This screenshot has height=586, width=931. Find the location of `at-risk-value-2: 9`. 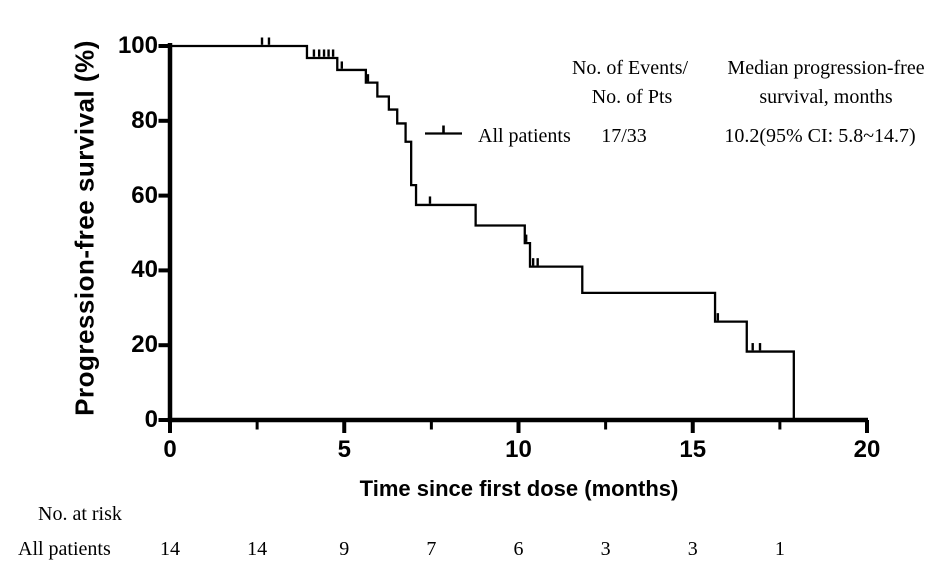

at-risk-value-2: 9 is located at coordinates (344, 549).